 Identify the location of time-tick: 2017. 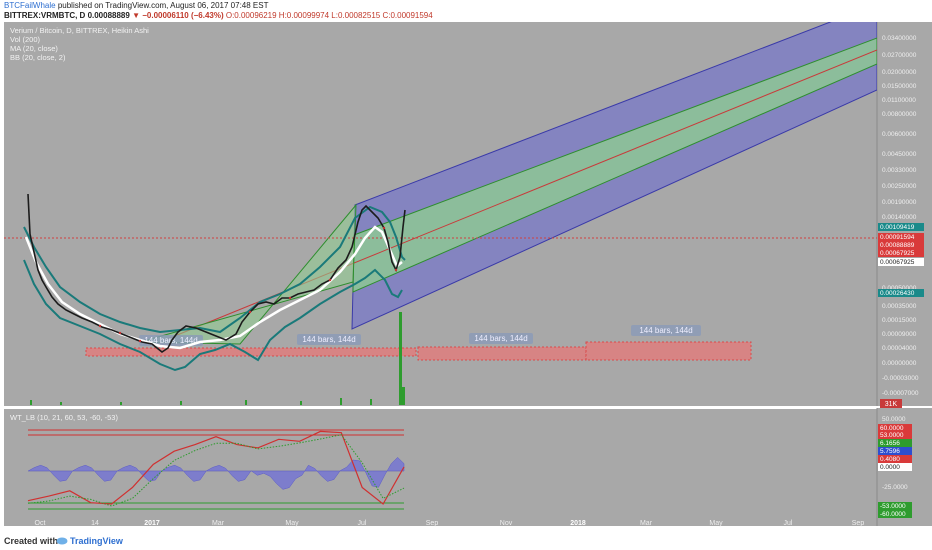
(152, 523).